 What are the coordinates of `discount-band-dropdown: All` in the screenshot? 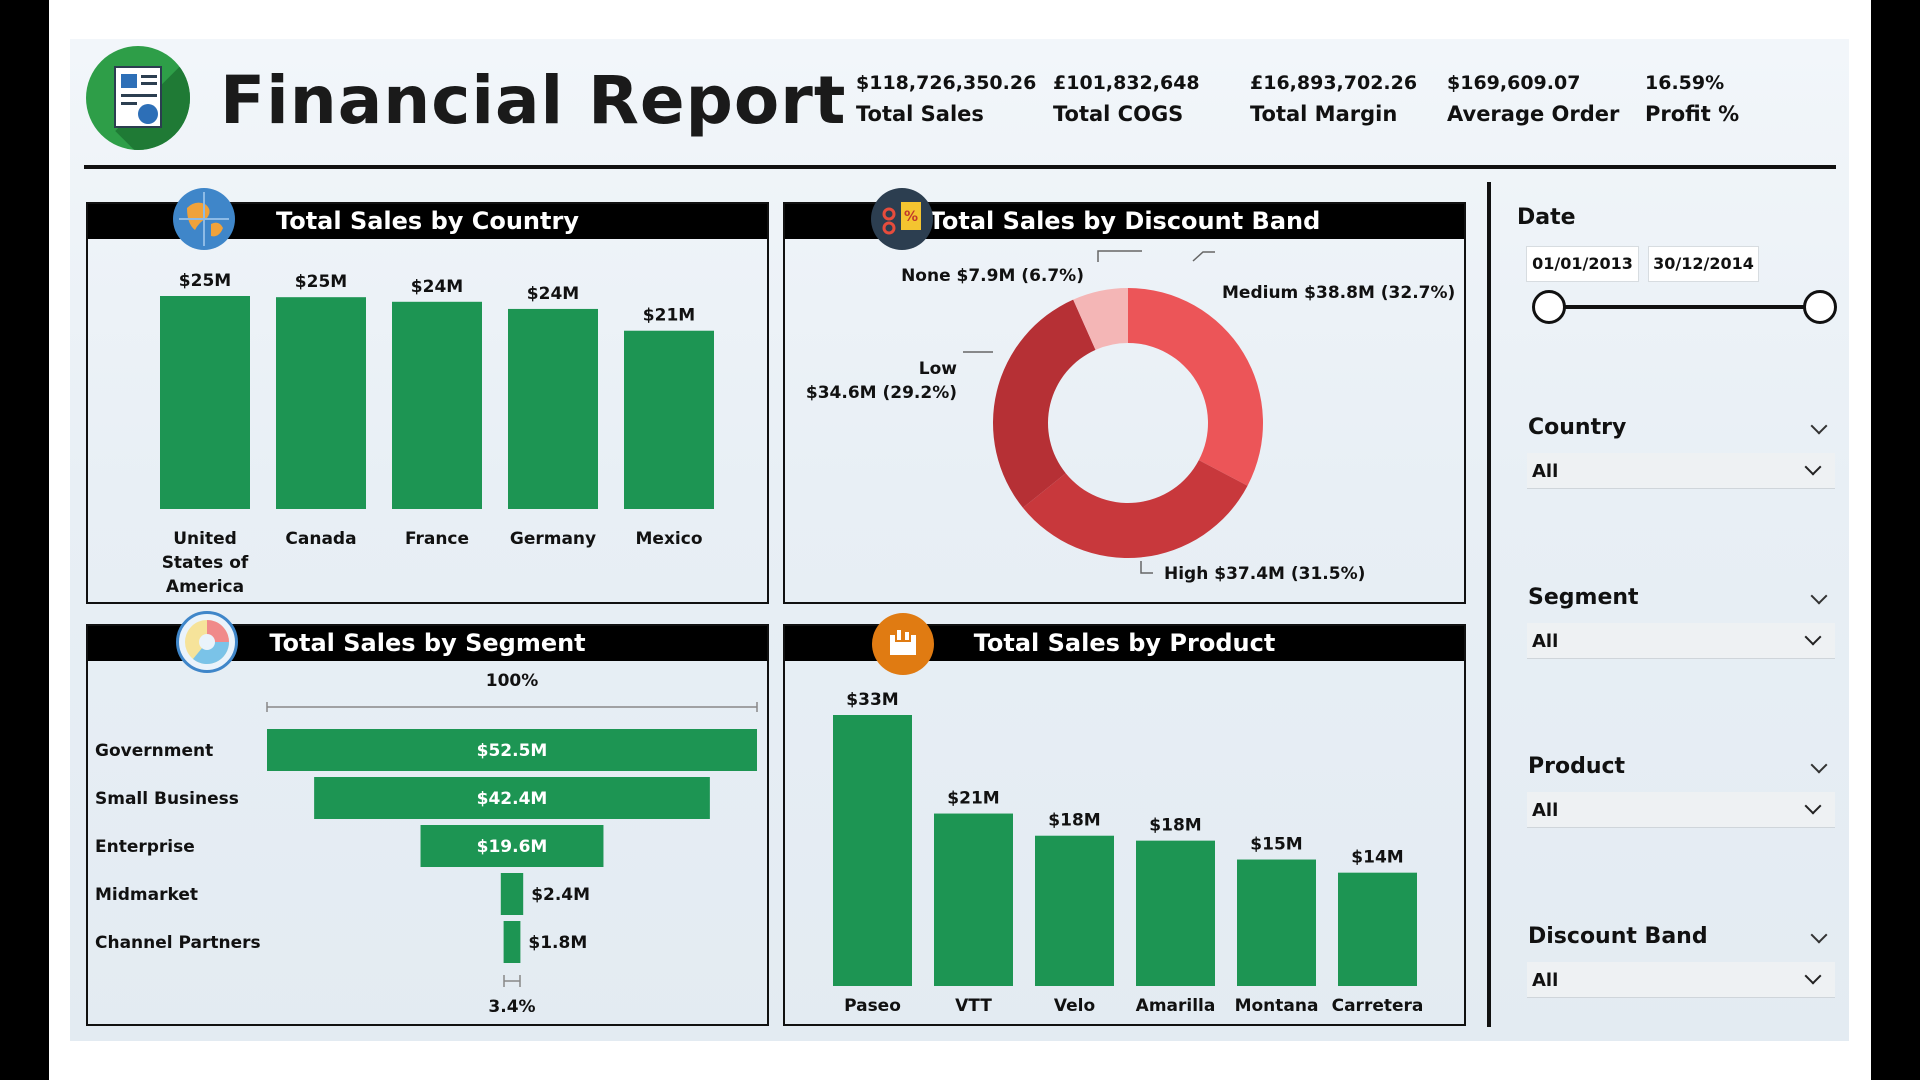 It's located at (1681, 980).